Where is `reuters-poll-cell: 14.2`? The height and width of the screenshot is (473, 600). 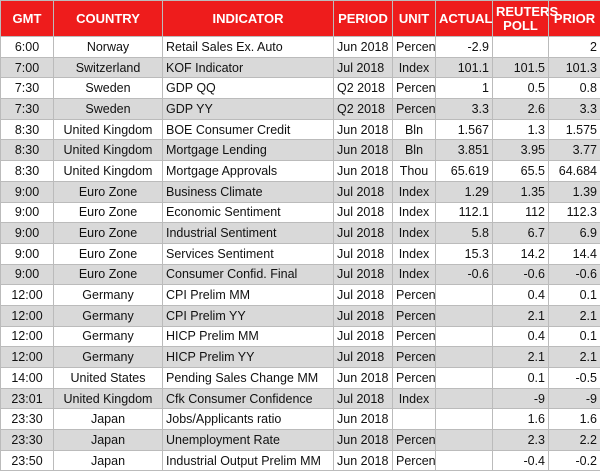
reuters-poll-cell: 14.2 is located at coordinates (520, 253).